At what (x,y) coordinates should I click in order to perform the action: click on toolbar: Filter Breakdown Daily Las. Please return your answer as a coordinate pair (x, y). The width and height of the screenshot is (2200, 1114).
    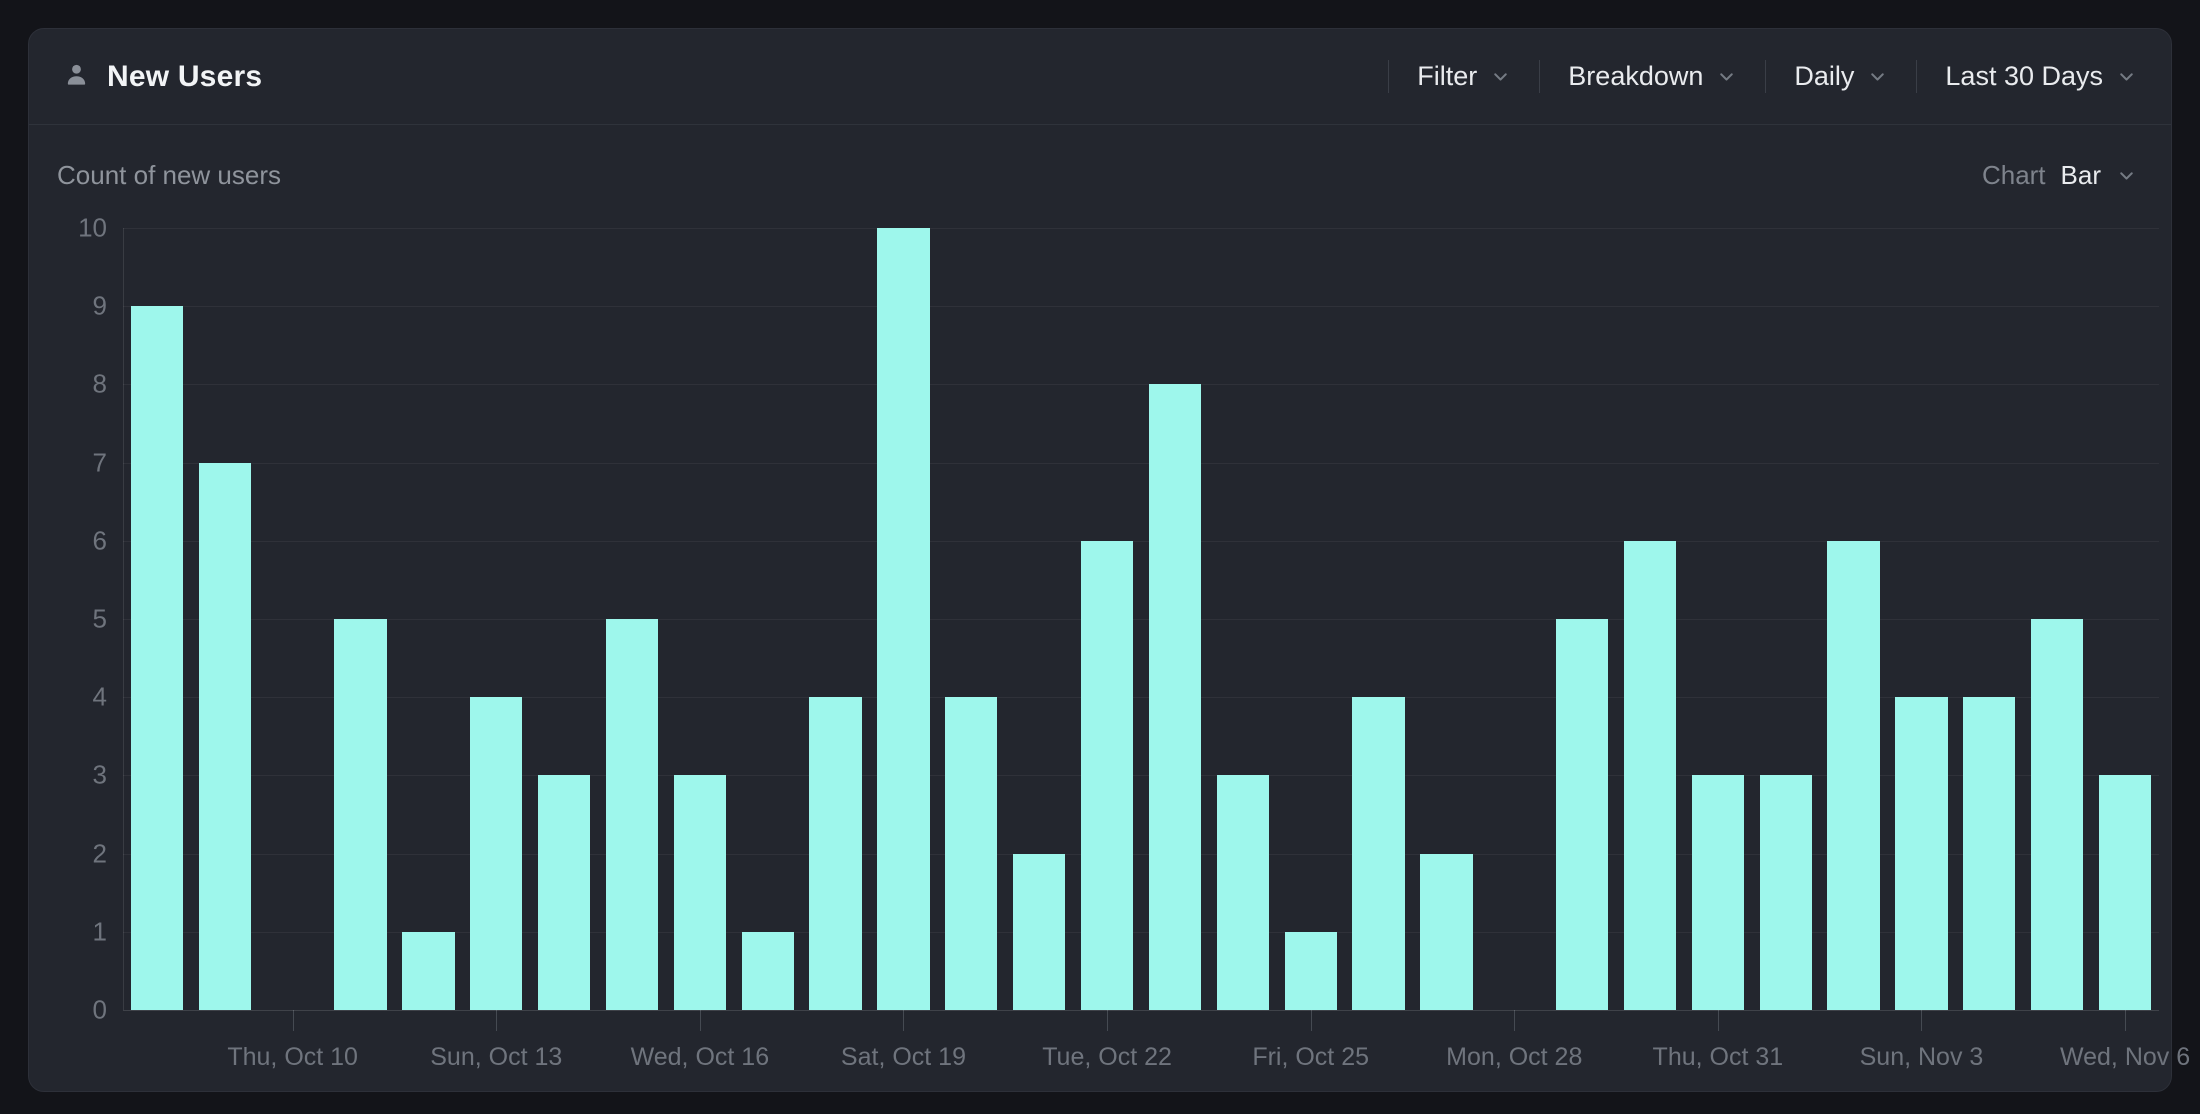
    Looking at the image, I should click on (1762, 76).